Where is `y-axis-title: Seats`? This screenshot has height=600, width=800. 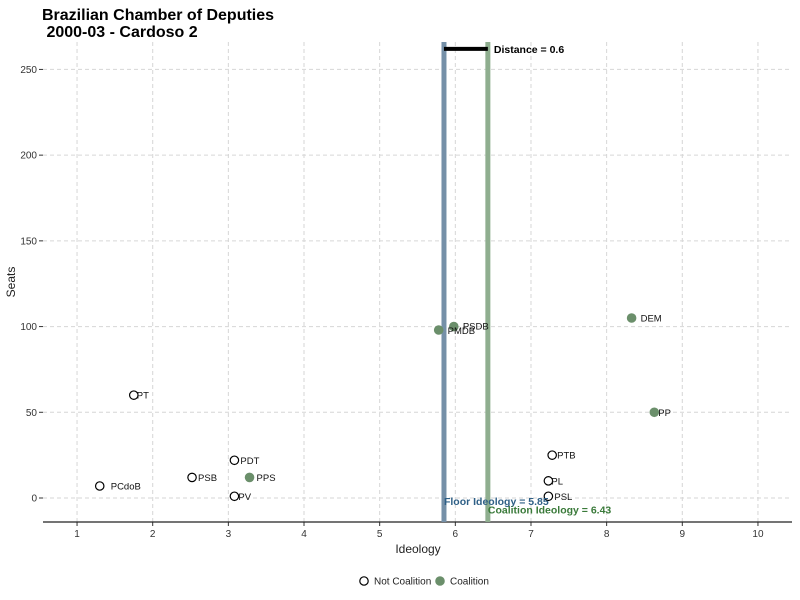
y-axis-title: Seats is located at coordinates (11, 282).